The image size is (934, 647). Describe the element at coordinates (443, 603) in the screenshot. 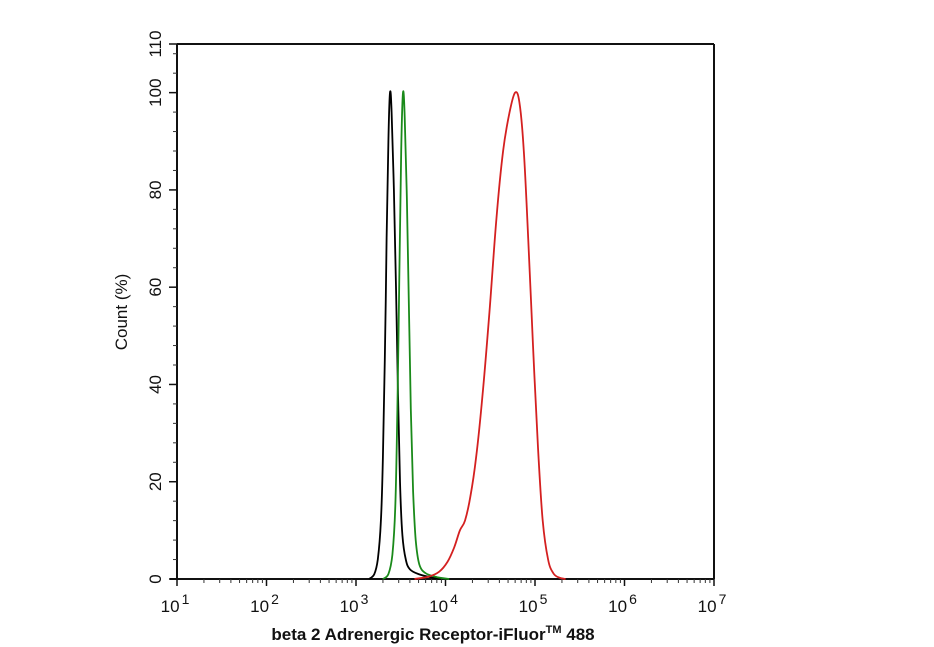

I see `x-tick-label: 10 4` at that location.